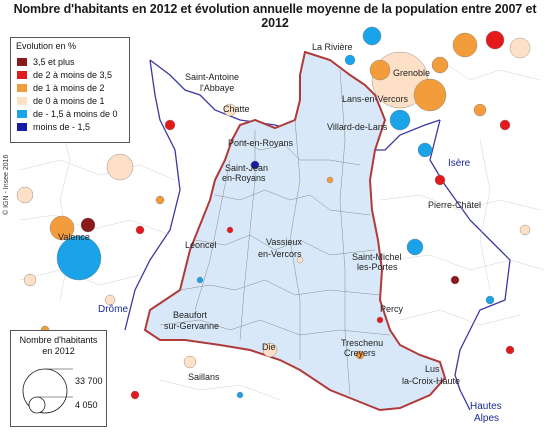 This screenshot has width=550, height=438. I want to click on place-label: sur-Gervanne, so click(191, 326).